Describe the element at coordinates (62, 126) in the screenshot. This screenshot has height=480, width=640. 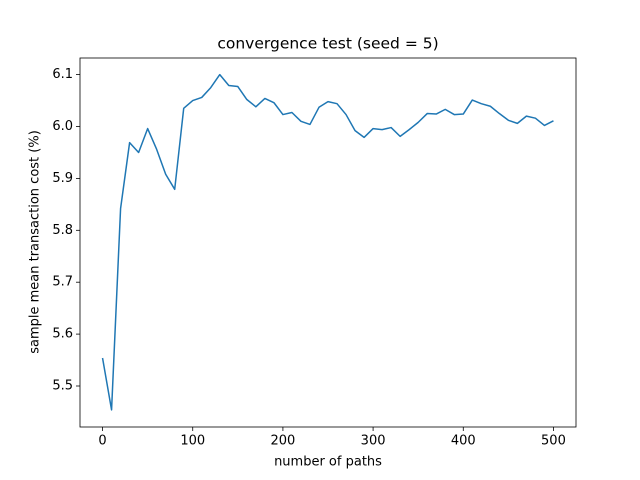
I see `y-tick-label: 6.0` at that location.